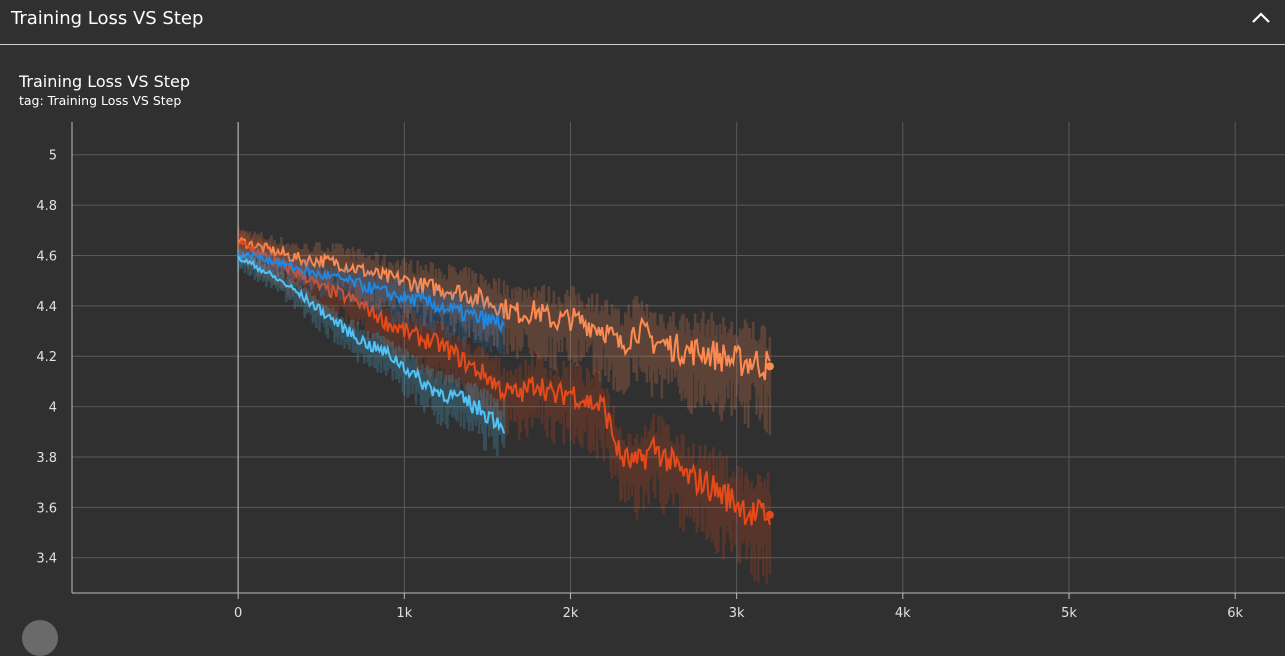  I want to click on chart-title: Training Loss VS Step, so click(105, 81).